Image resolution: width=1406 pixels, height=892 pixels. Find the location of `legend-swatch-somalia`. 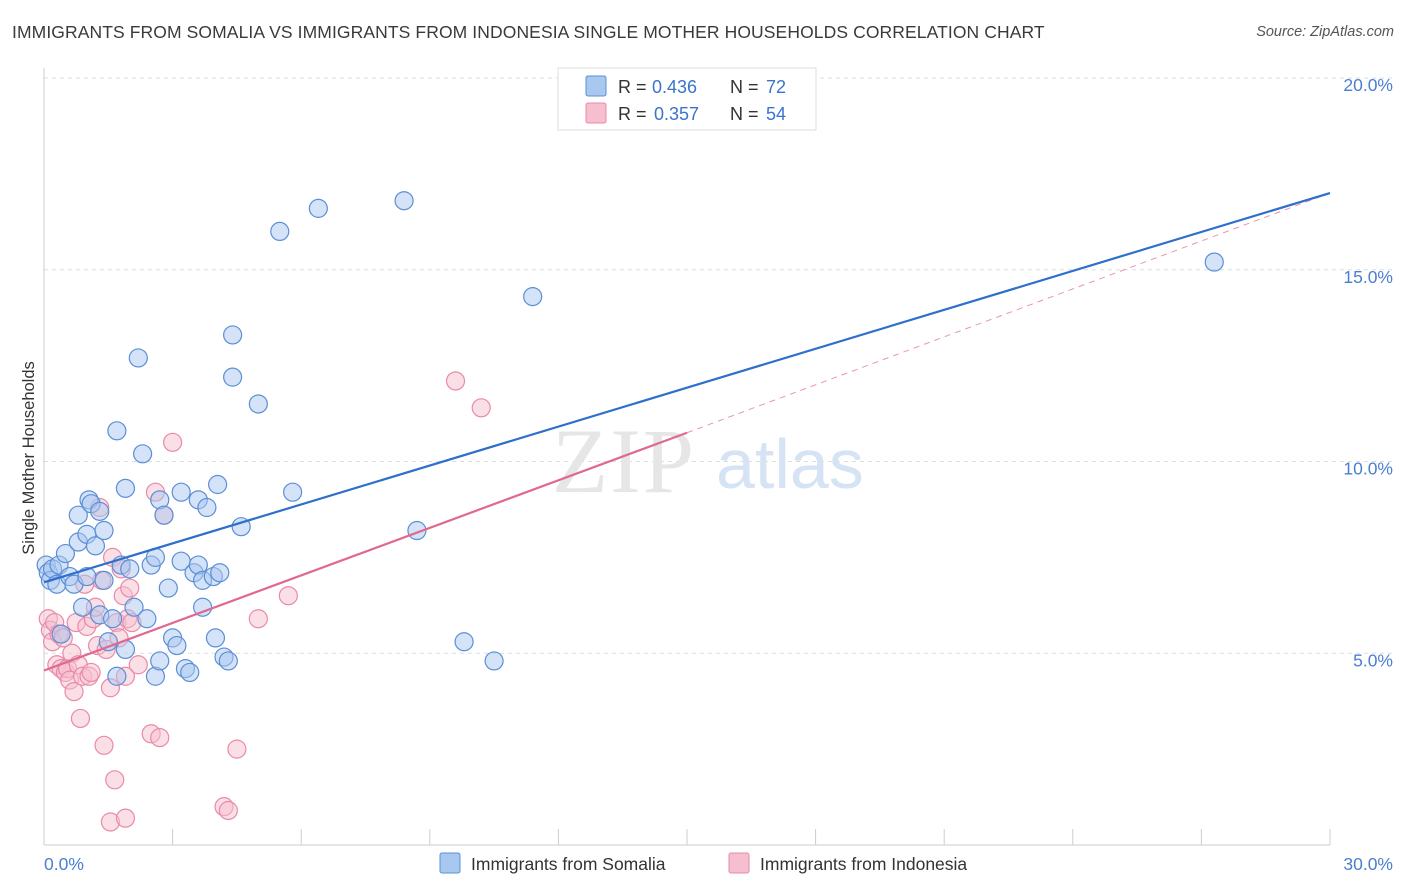

legend-swatch-somalia is located at coordinates (596, 86).